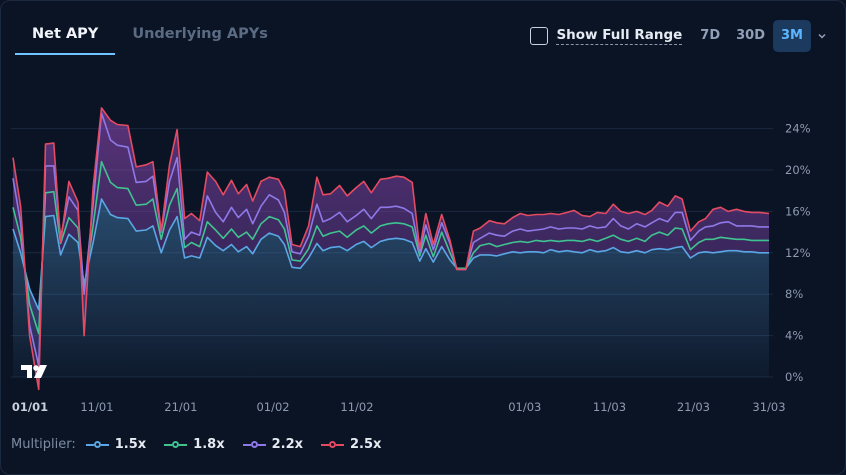 Image resolution: width=846 pixels, height=475 pixels. I want to click on tab-bar: Net APY Underlying APYs, so click(150, 35).